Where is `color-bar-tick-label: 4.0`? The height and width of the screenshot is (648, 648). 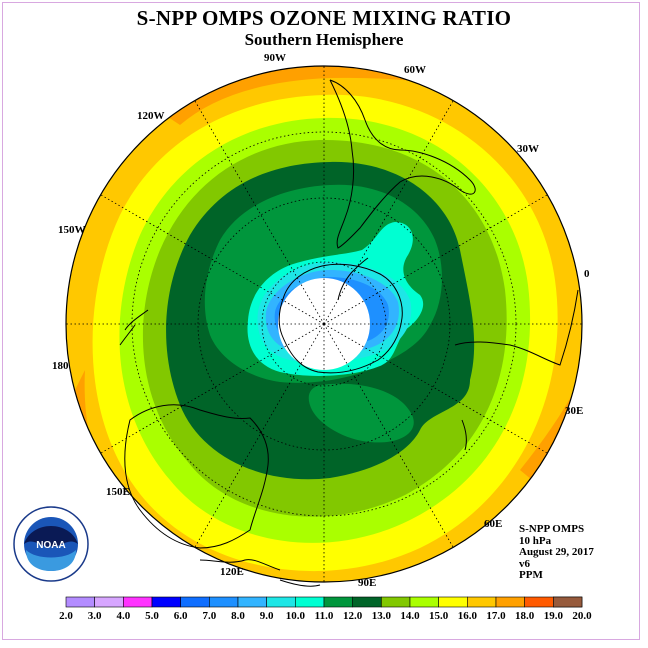
color-bar-tick-label: 4.0 is located at coordinates (123, 616).